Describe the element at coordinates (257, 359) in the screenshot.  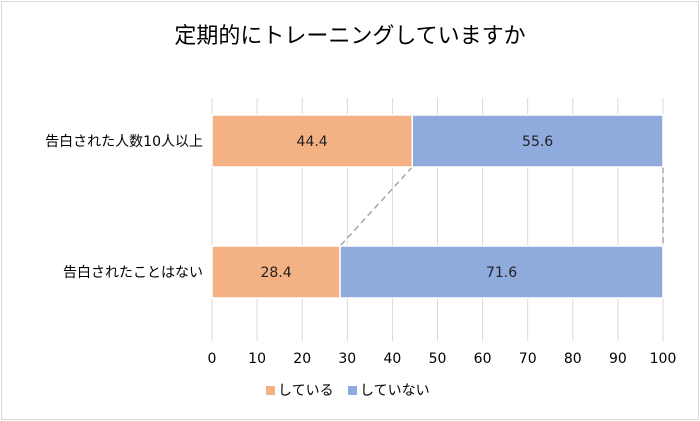
I see `x-tick-label: 10` at that location.